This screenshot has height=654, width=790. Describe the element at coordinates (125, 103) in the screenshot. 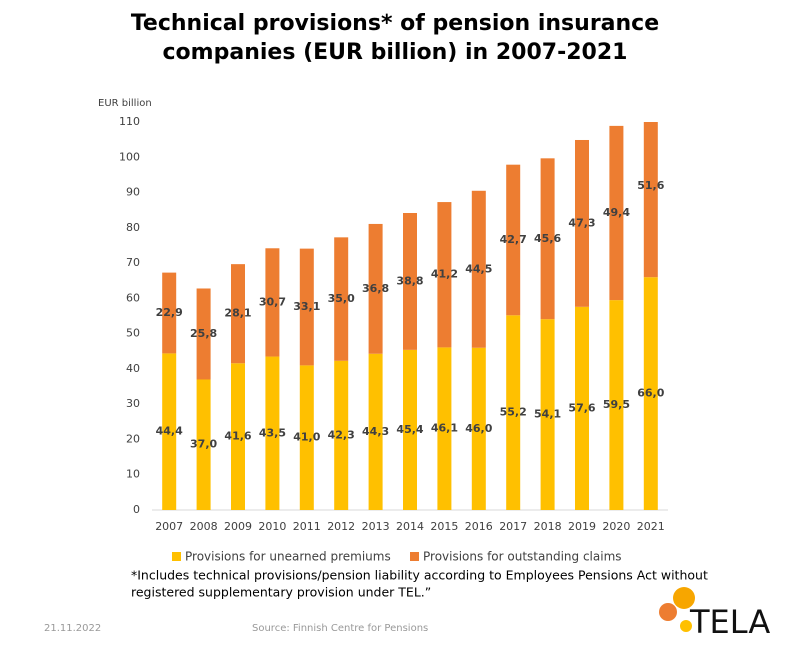

I see `y-axis-label: EUR billion` at that location.